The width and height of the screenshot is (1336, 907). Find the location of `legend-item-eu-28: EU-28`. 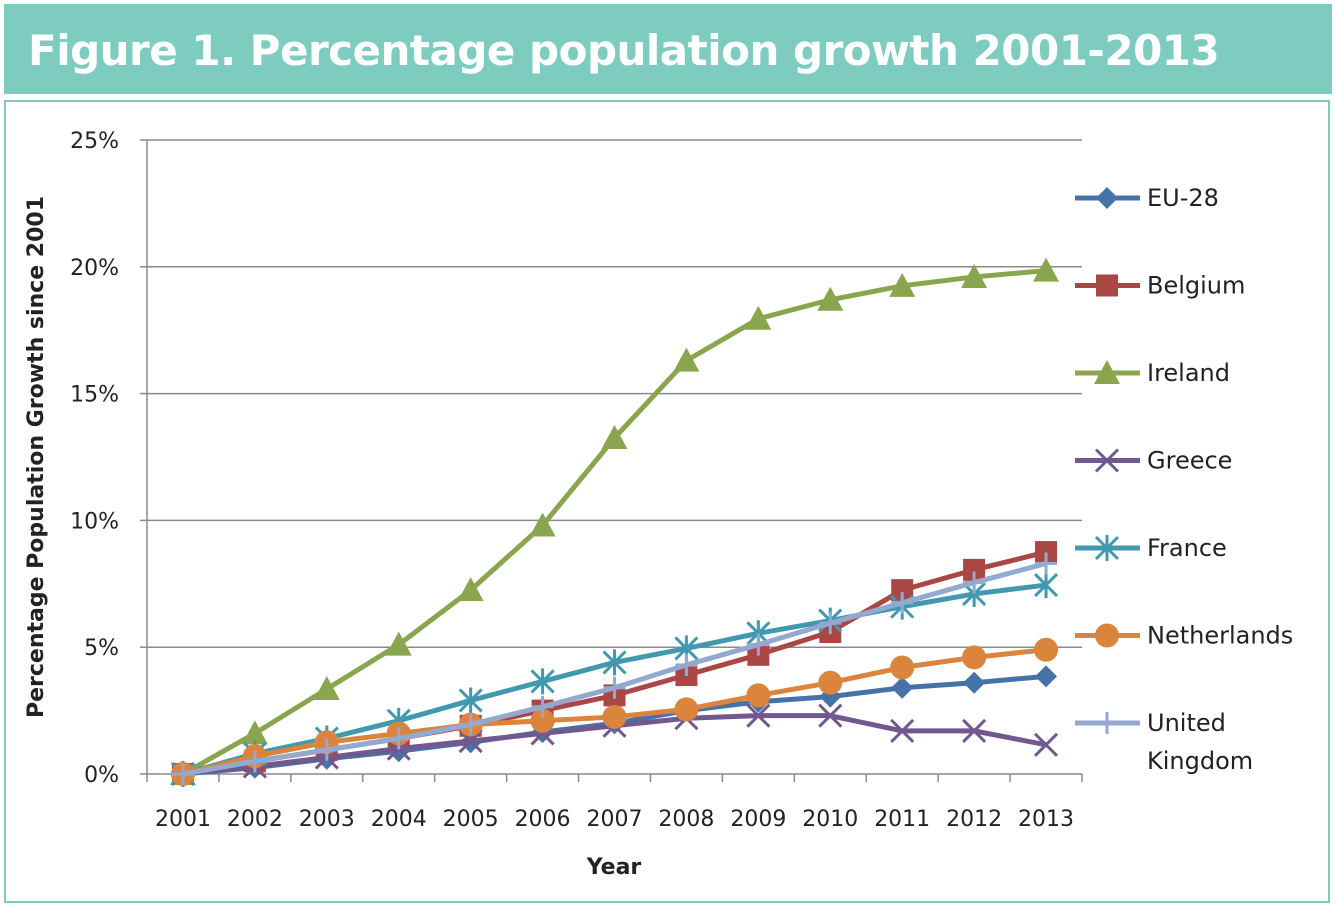

legend-item-eu-28: EU-28 is located at coordinates (1147, 198).